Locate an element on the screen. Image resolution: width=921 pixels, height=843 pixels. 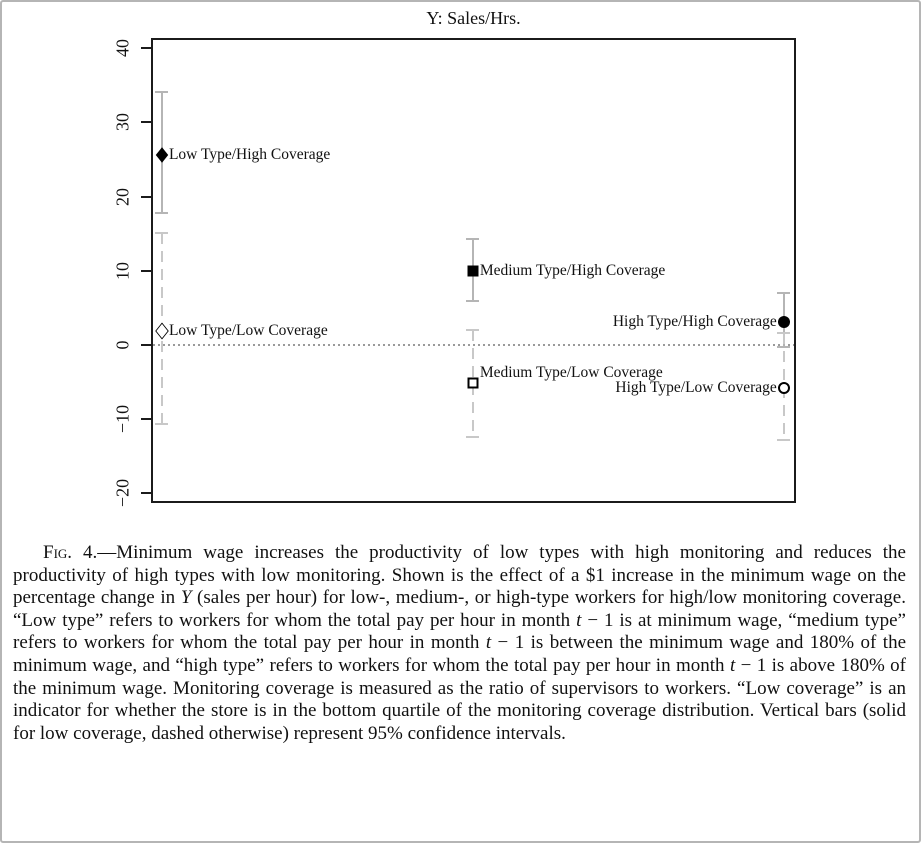
data-point-label: High Type/High Coverage is located at coordinates (694, 321).